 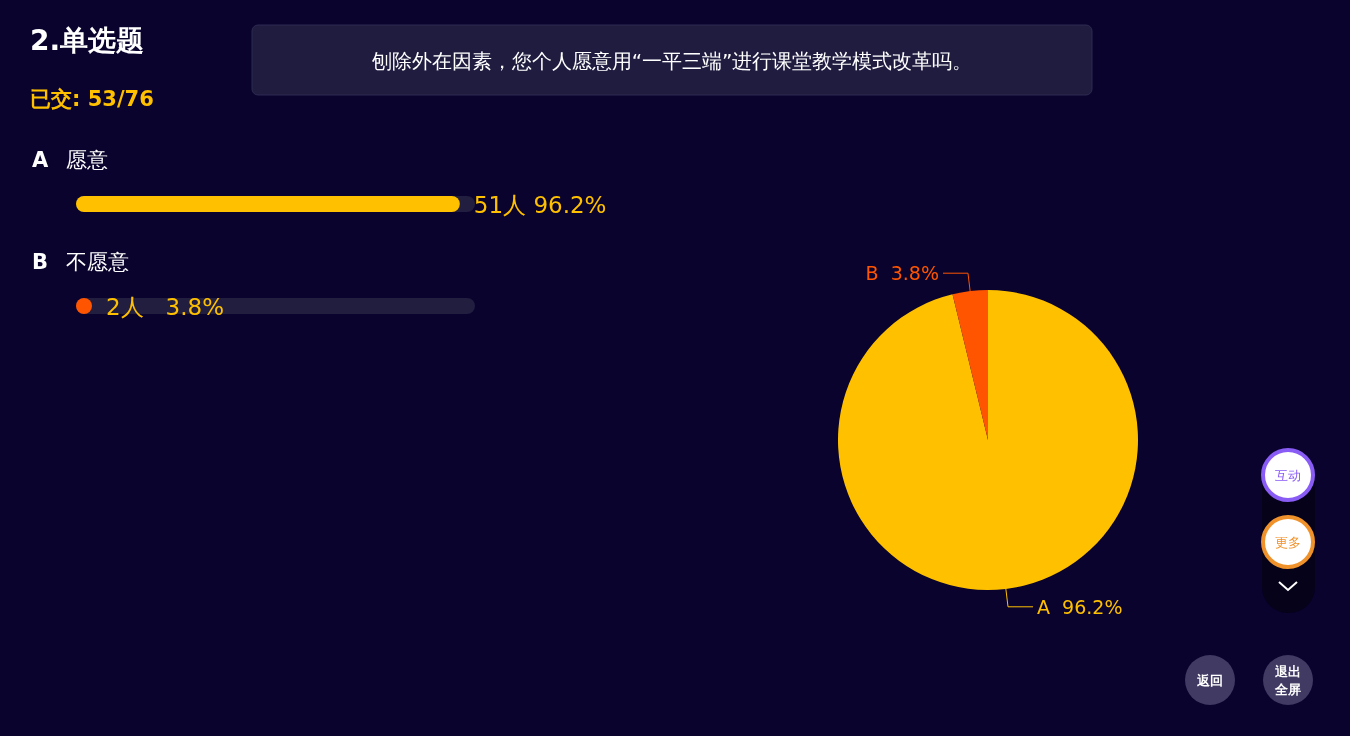 What do you see at coordinates (1287, 671) in the screenshot?
I see `text: 退出` at bounding box center [1287, 671].